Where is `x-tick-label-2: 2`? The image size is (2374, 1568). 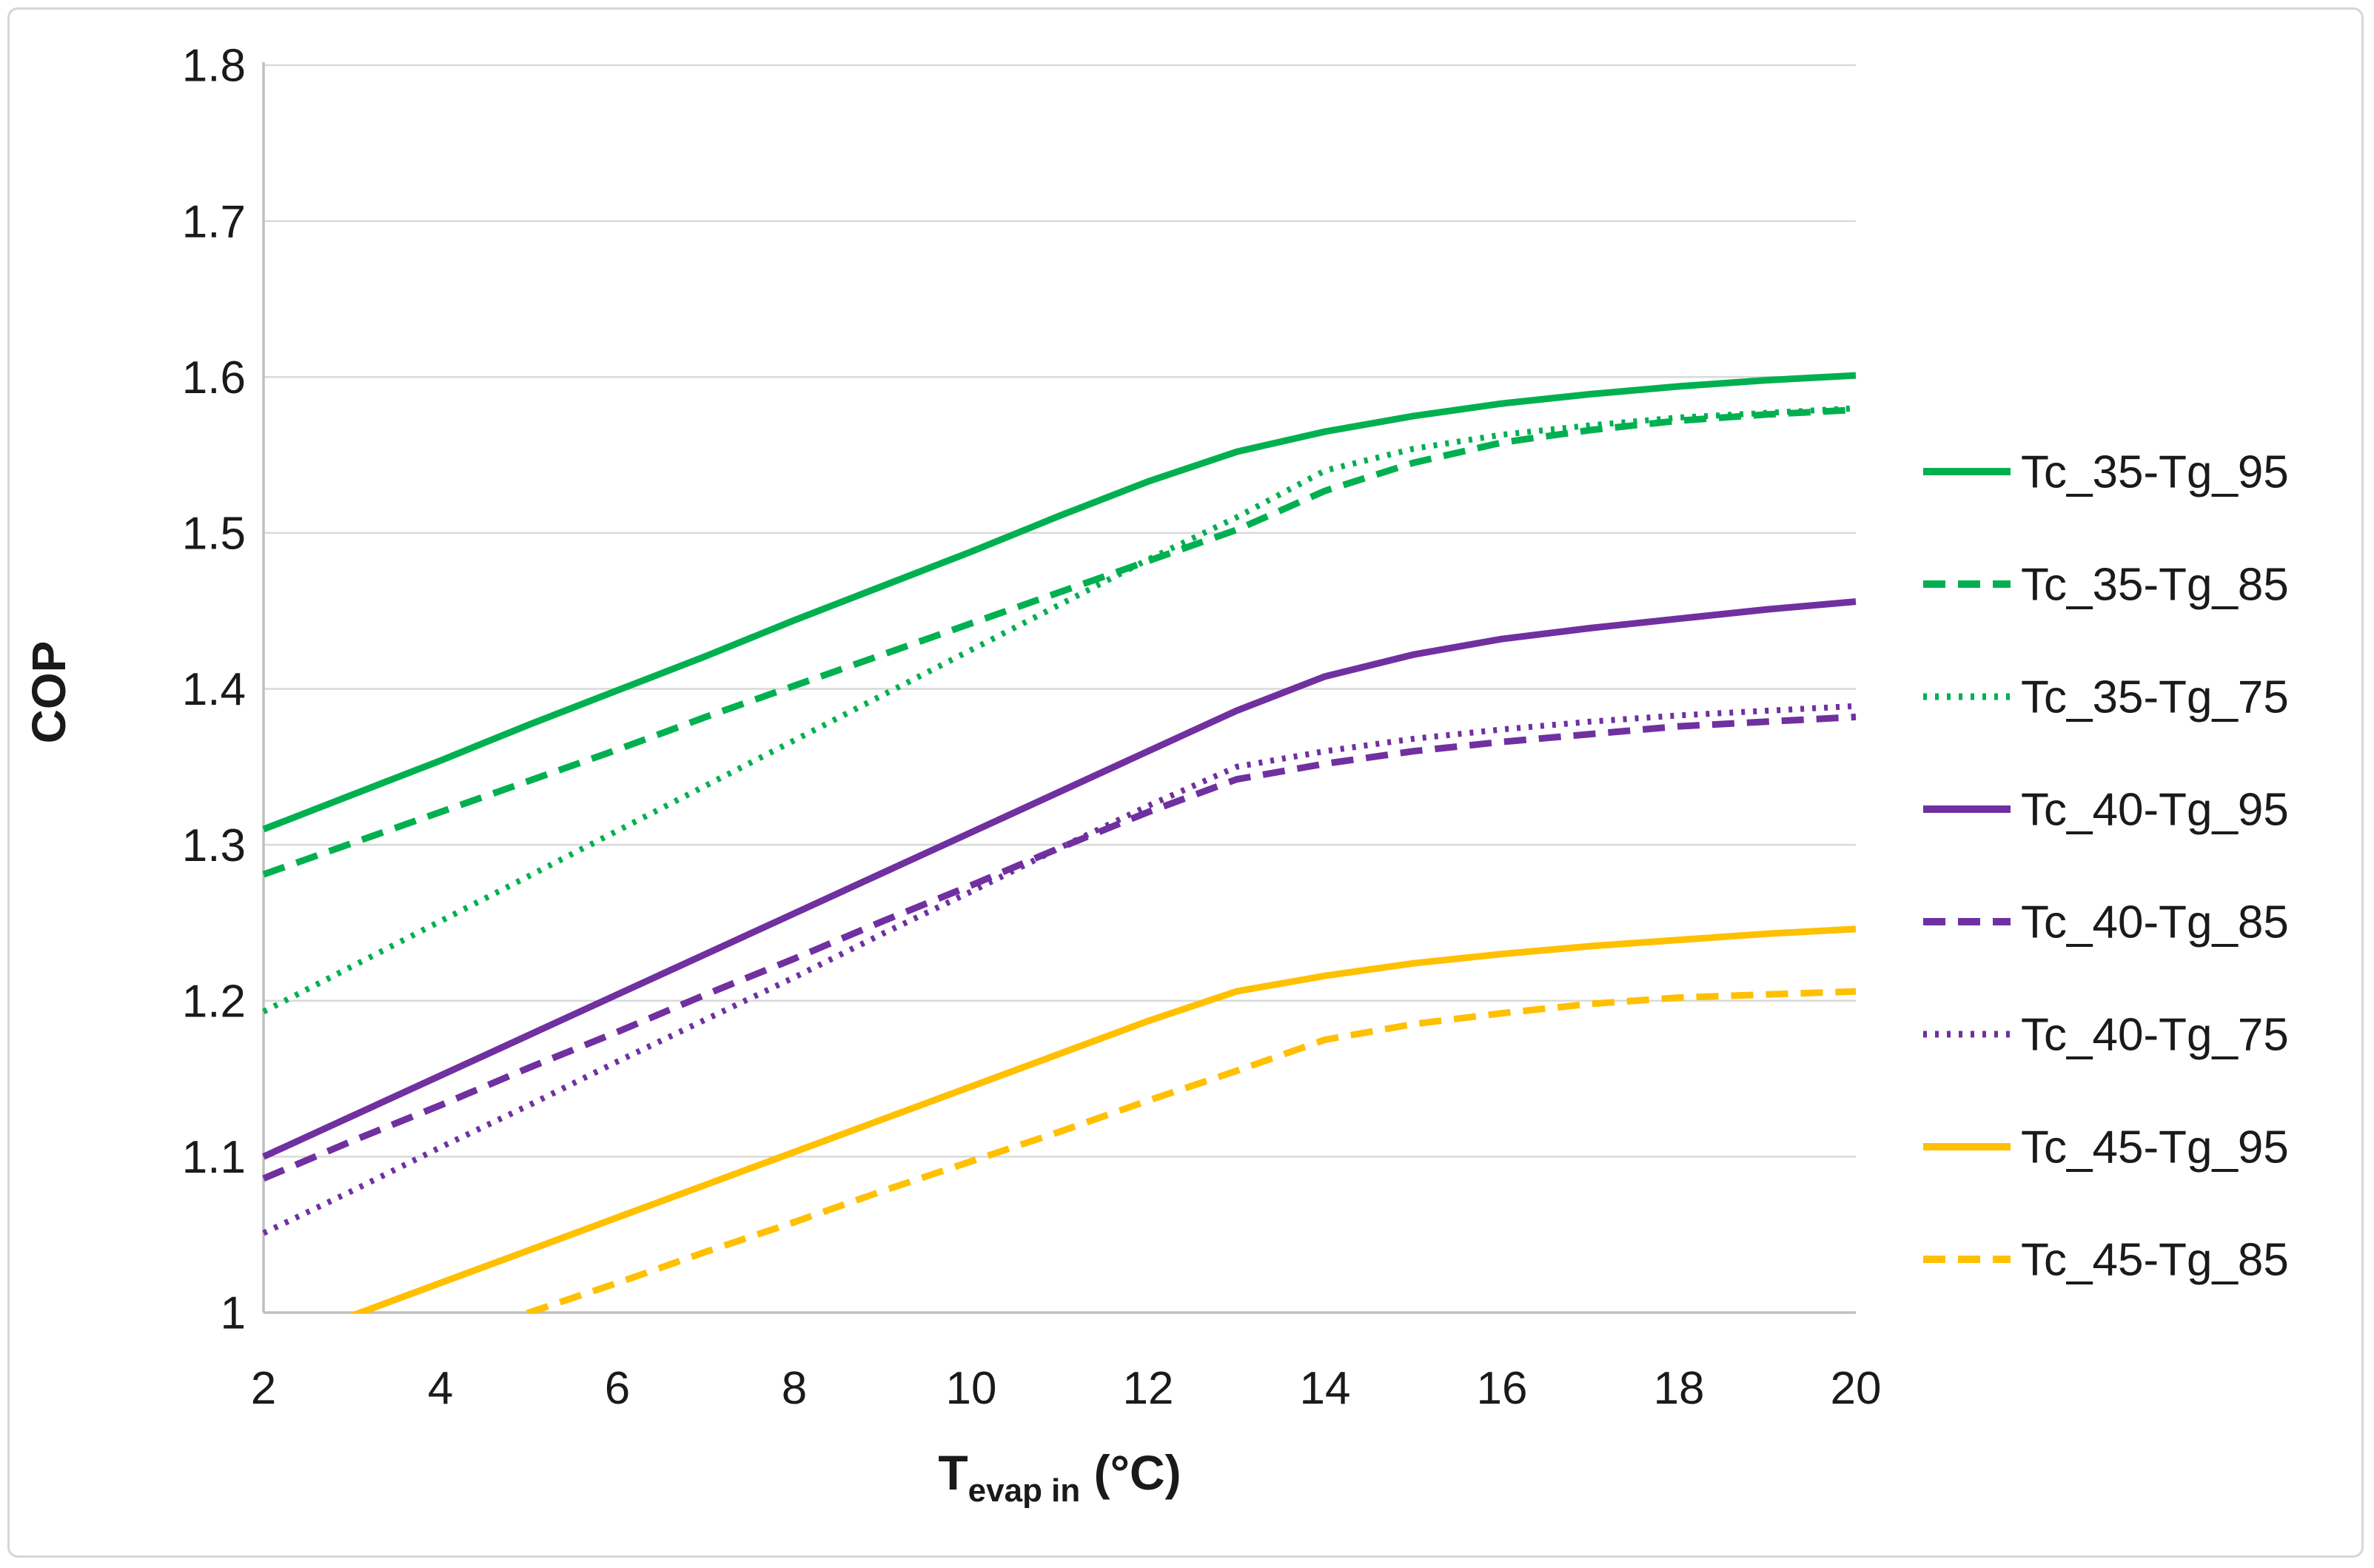 x-tick-label-2: 2 is located at coordinates (264, 1388).